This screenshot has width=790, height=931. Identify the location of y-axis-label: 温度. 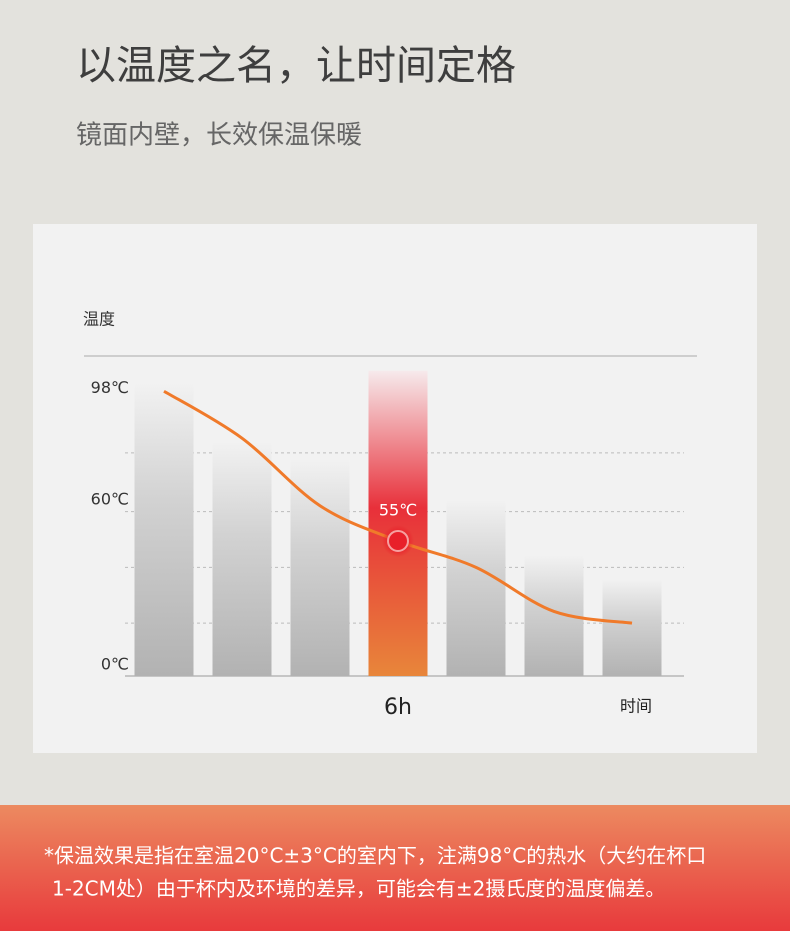
(99, 319).